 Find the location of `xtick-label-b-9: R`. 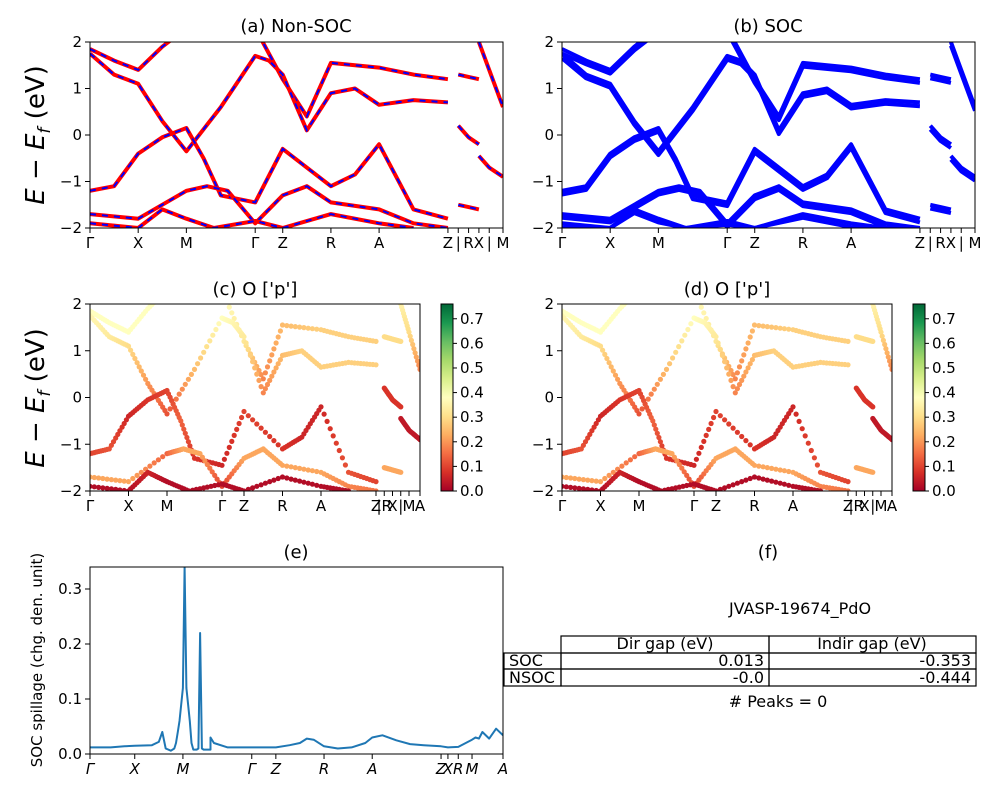

xtick-label-b-9: R is located at coordinates (940, 243).